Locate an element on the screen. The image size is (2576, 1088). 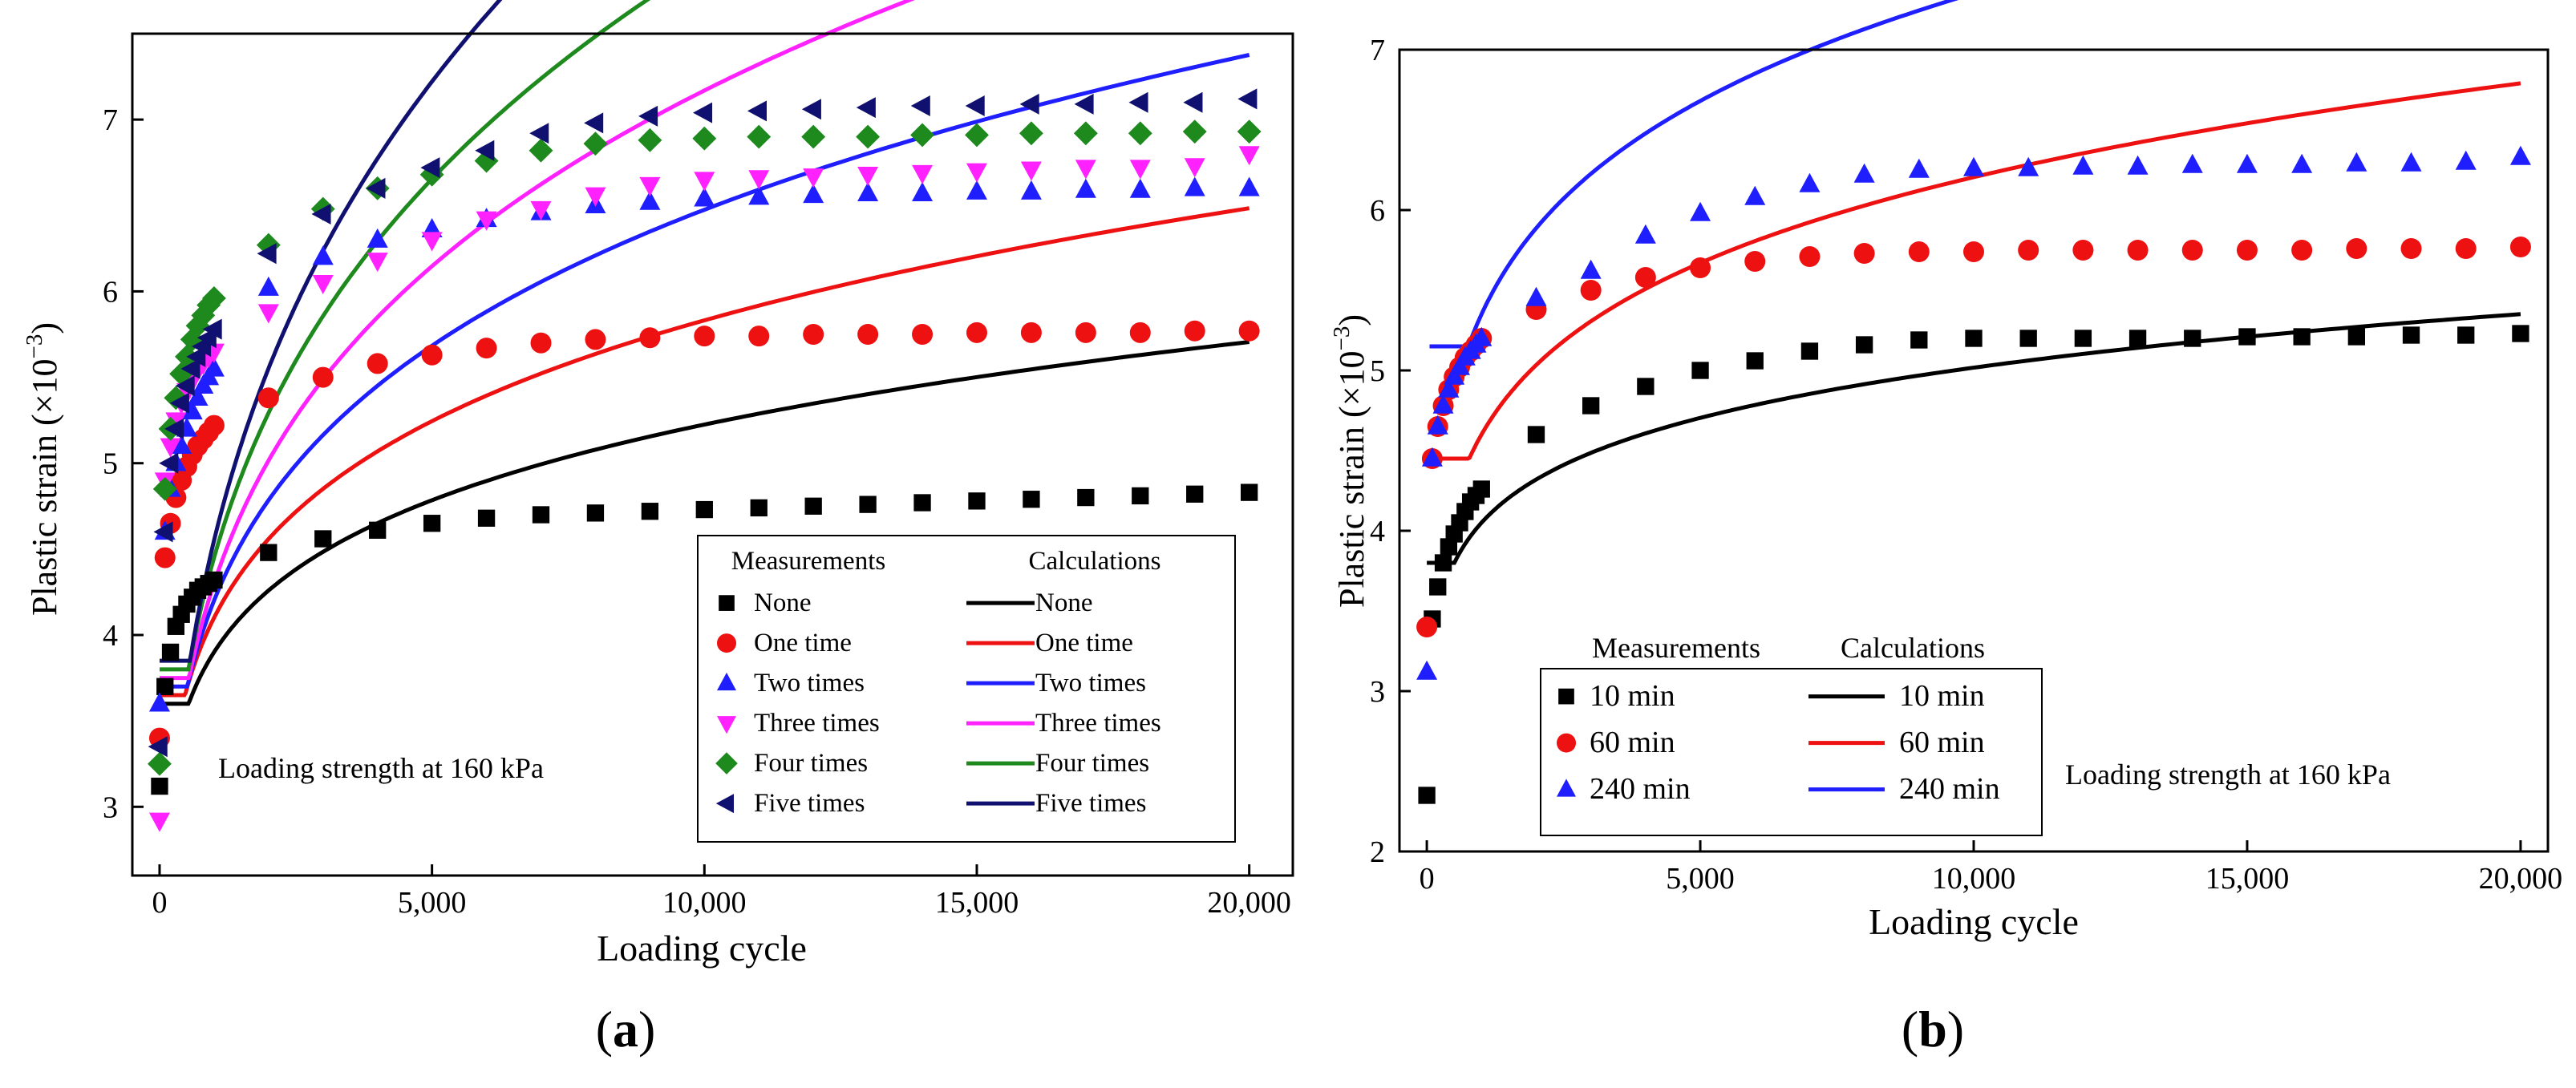
y-tick-label-b-4: 6 is located at coordinates (1377, 211).